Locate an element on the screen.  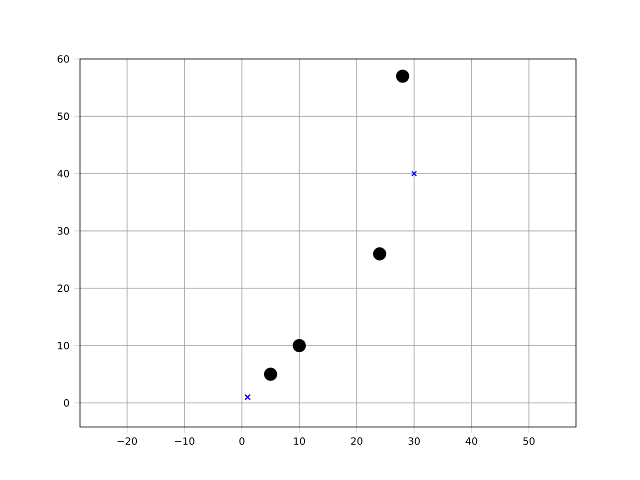
x-tick-label: 0 is located at coordinates (241, 441).